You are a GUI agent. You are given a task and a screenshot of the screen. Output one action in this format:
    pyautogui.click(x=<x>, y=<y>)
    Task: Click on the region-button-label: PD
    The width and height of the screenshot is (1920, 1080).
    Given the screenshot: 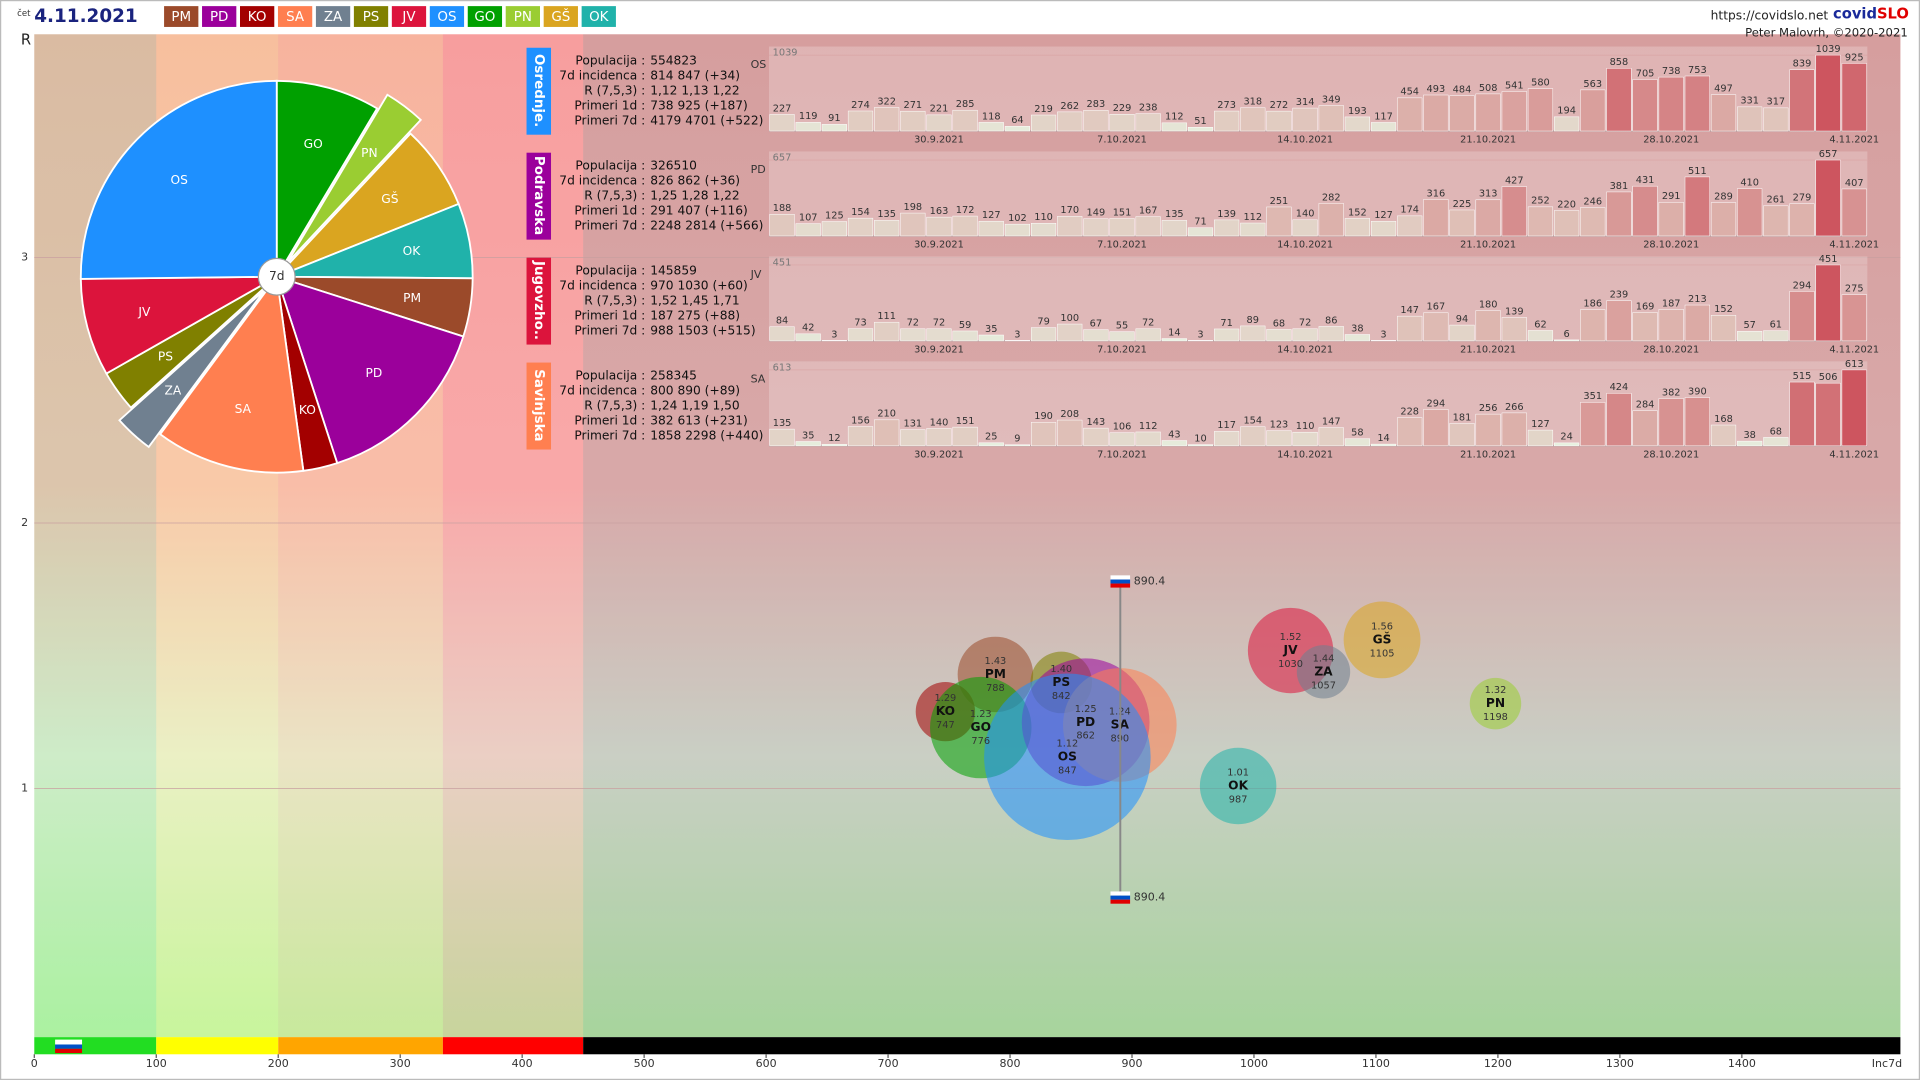 What is the action you would take?
    pyautogui.click(x=219, y=17)
    